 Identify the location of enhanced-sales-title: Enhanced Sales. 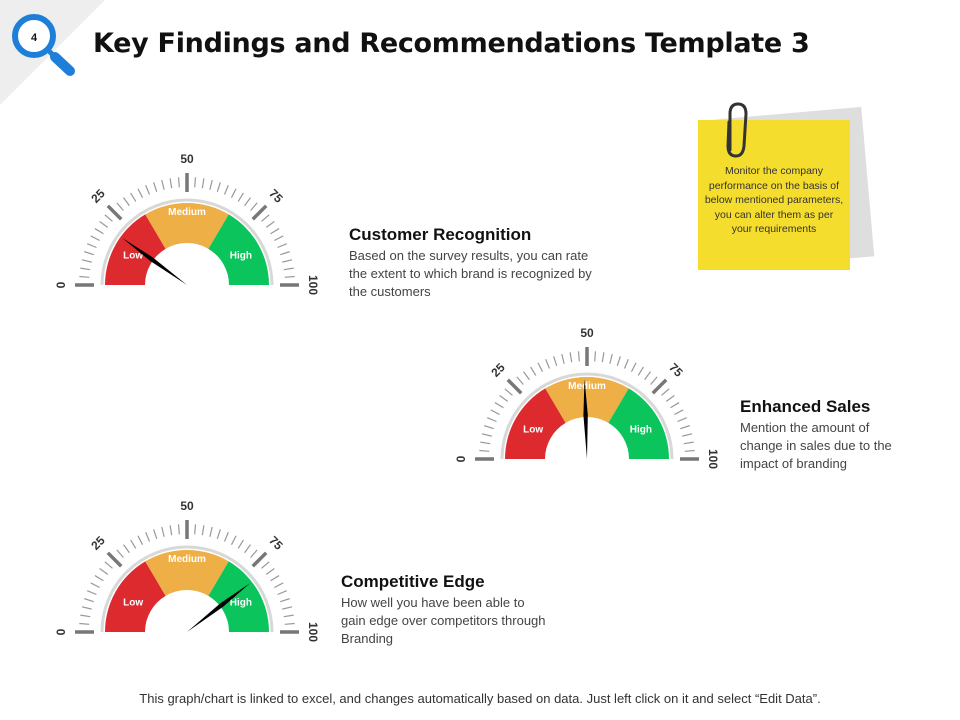
(805, 406).